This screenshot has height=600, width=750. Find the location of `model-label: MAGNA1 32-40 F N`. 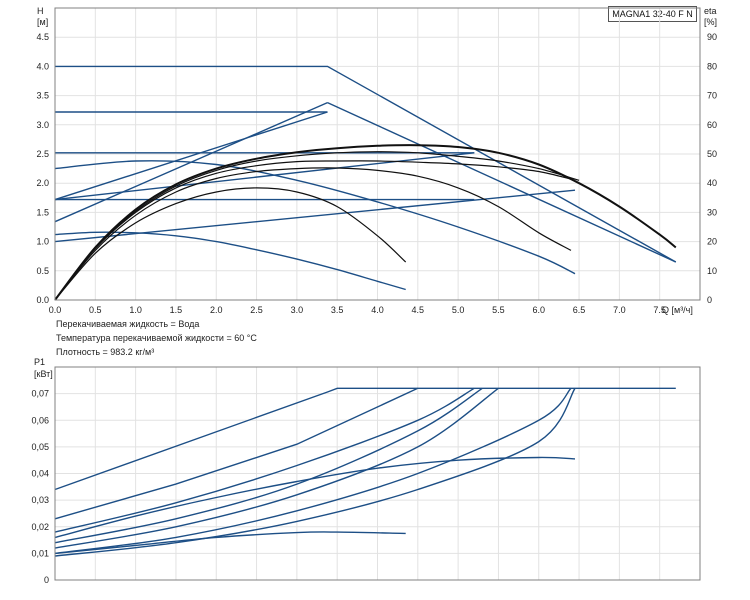

model-label: MAGNA1 32-40 F N is located at coordinates (652, 14).